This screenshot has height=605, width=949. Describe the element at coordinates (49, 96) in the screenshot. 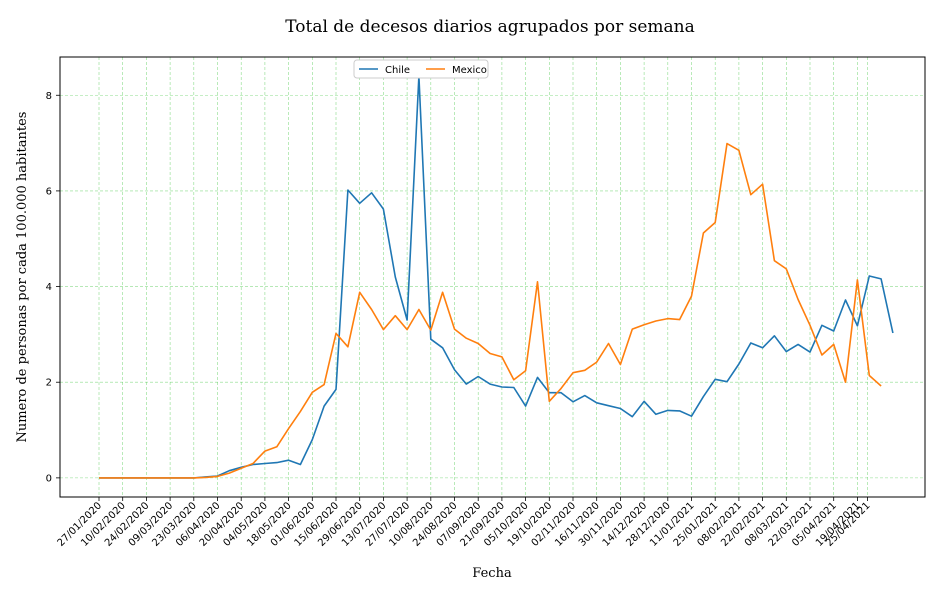

I see `y-tick-label: 8` at that location.